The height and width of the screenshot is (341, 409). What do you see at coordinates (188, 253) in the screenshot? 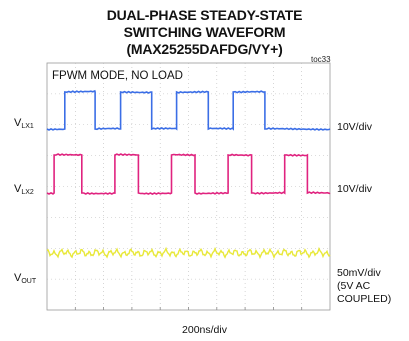
I see `vout-trace` at bounding box center [188, 253].